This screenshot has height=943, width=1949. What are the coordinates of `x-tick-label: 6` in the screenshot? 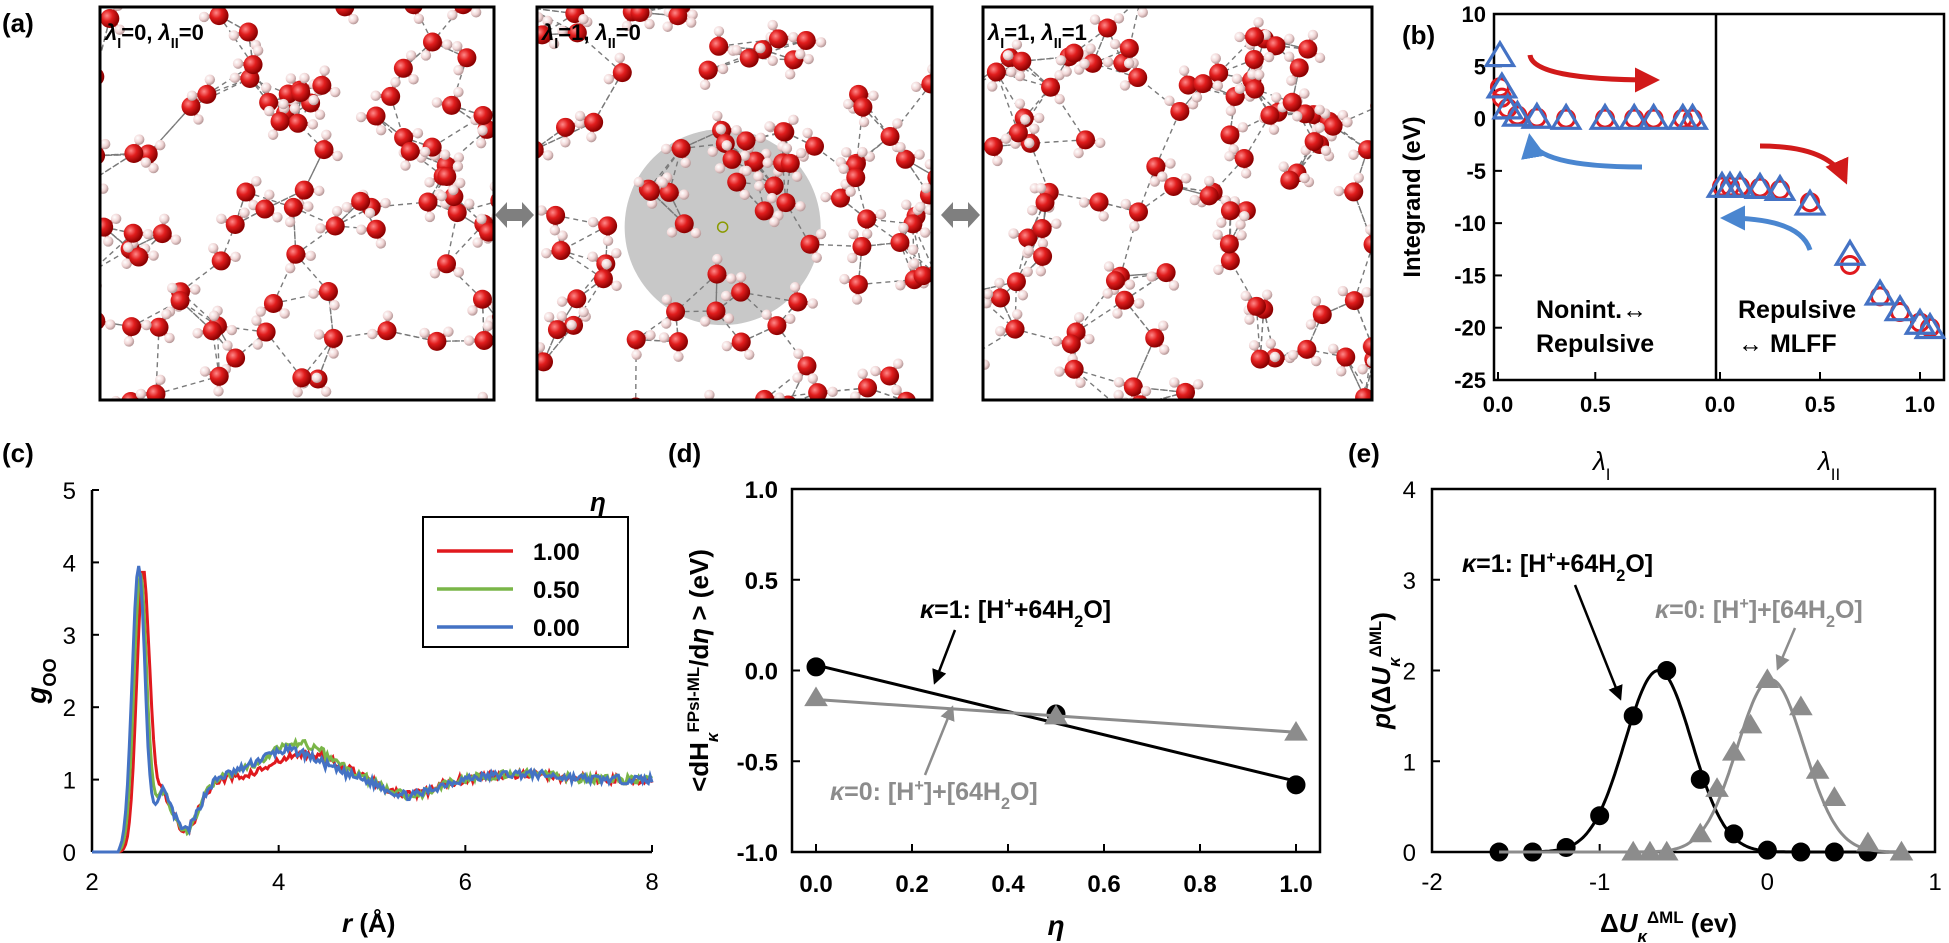 It's located at (465, 882).